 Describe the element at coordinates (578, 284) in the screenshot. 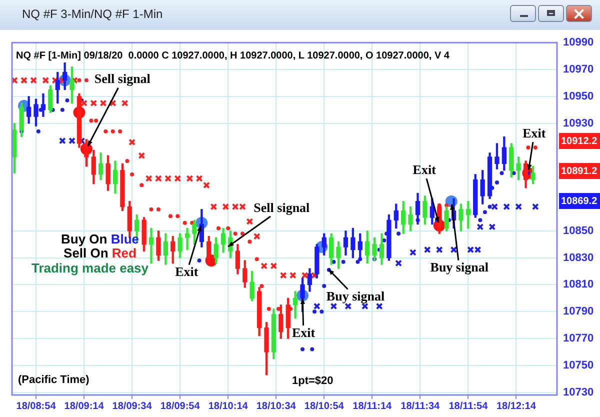

I see `y-tick-label: 10810` at that location.